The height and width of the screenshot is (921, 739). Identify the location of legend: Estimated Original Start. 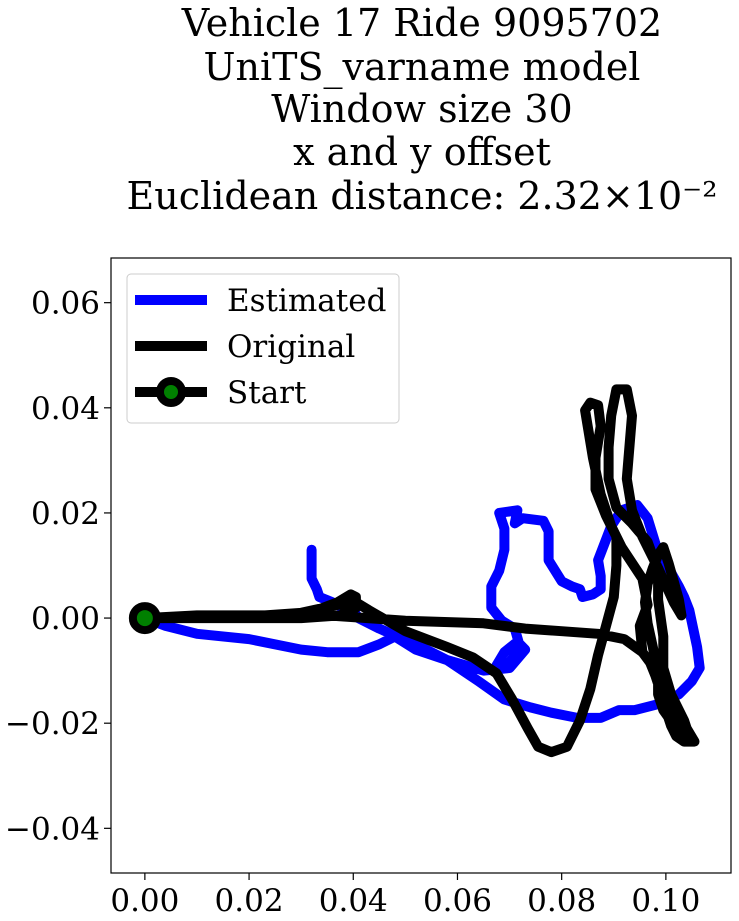
(263, 348).